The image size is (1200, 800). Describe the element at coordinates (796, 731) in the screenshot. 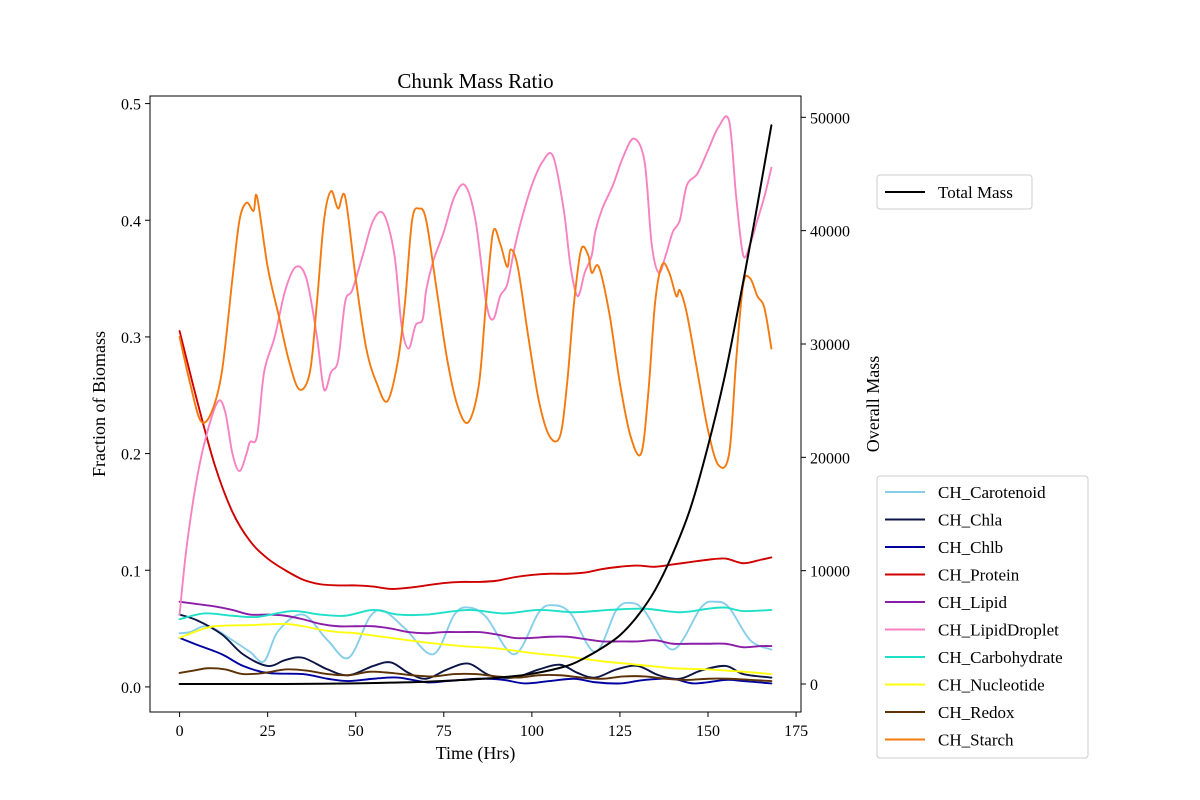

I see `x-tick-label: 175` at that location.